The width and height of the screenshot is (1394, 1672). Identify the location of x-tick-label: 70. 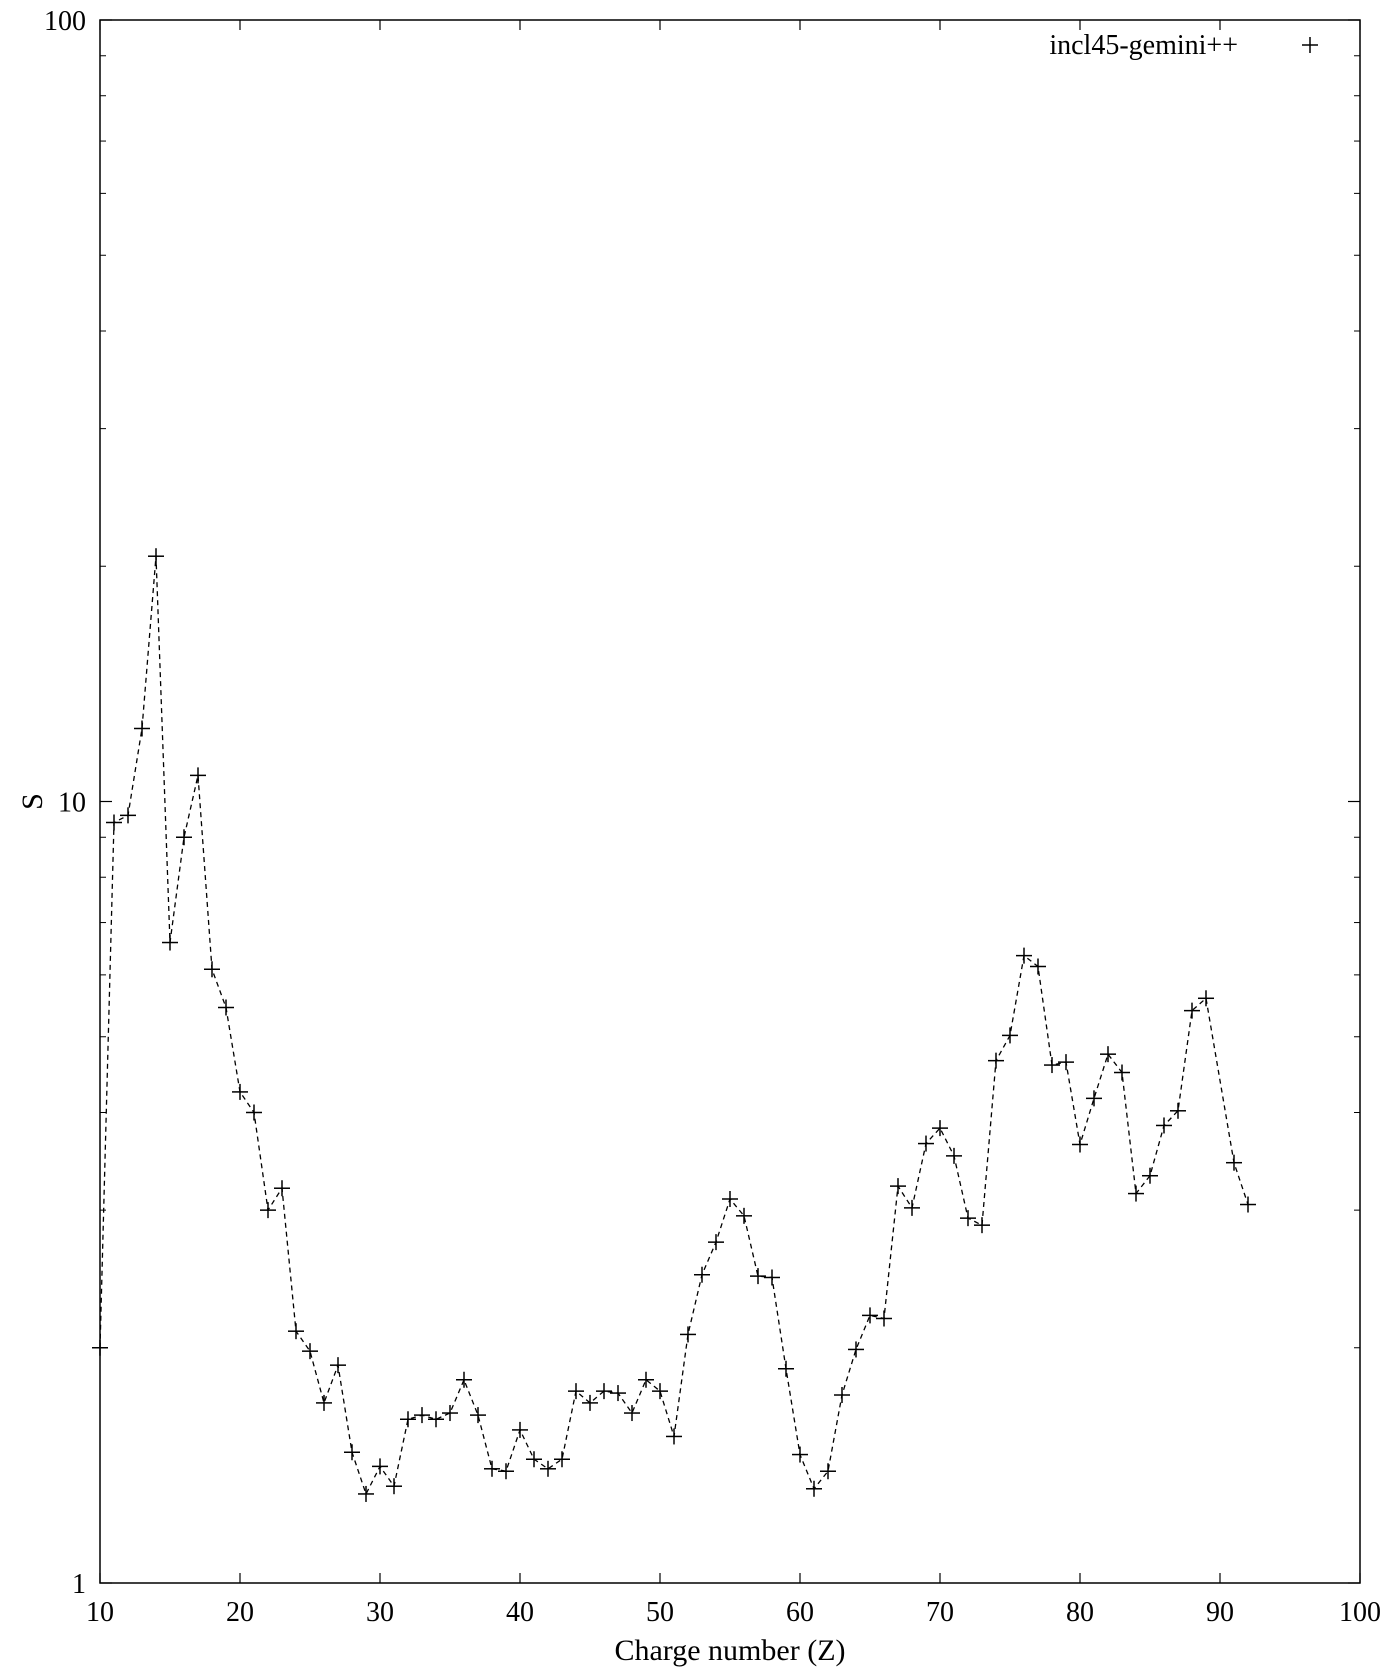
(940, 1612).